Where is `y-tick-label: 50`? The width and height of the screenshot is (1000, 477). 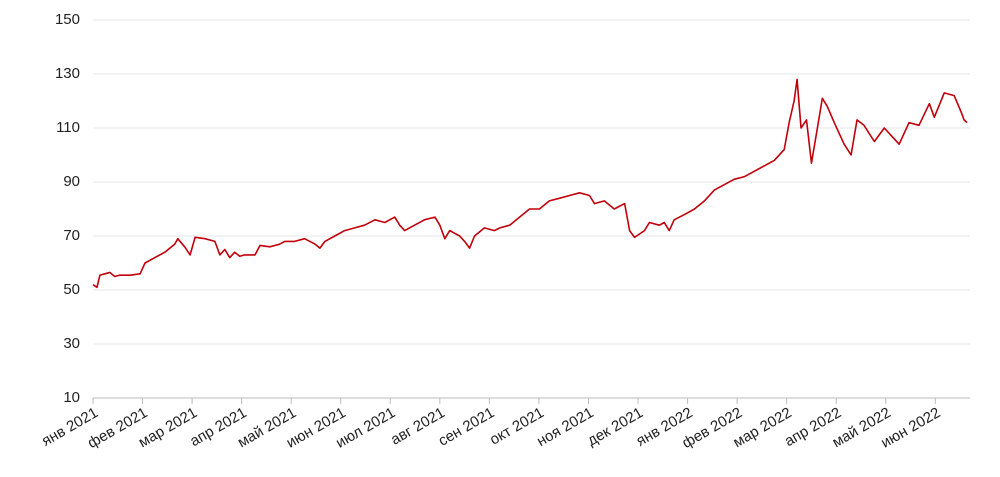
y-tick-label: 50 is located at coordinates (71, 289).